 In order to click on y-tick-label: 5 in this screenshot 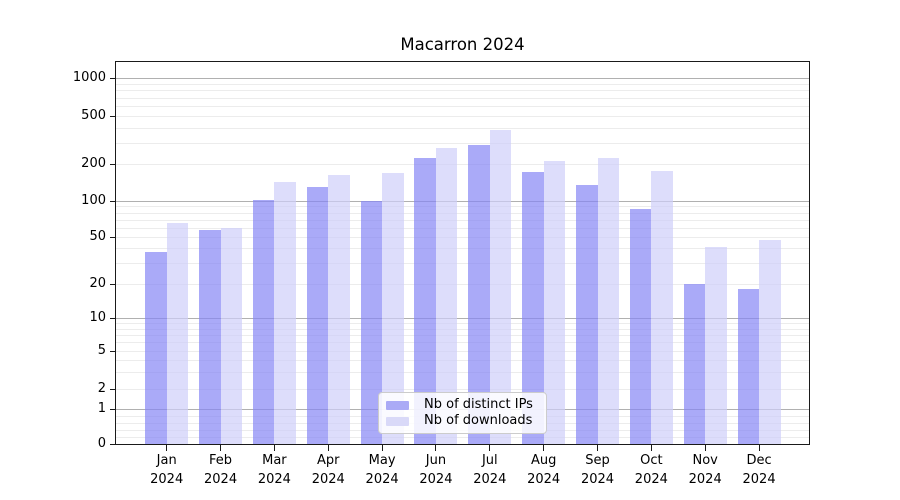, I will do `click(101, 350)`.